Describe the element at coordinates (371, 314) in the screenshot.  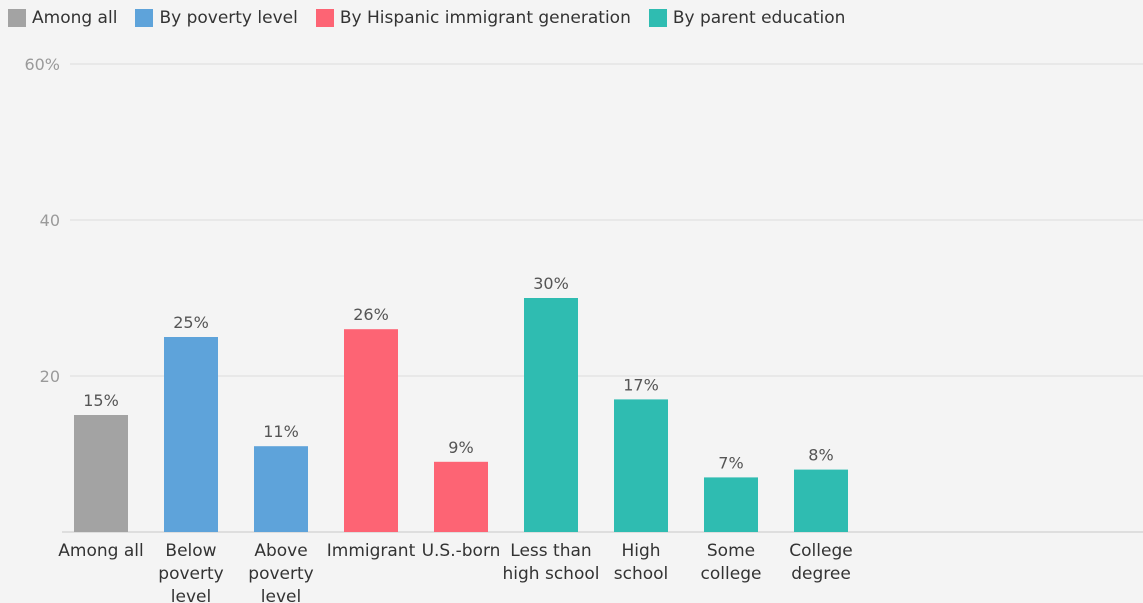
I see `data-label: 26%` at that location.